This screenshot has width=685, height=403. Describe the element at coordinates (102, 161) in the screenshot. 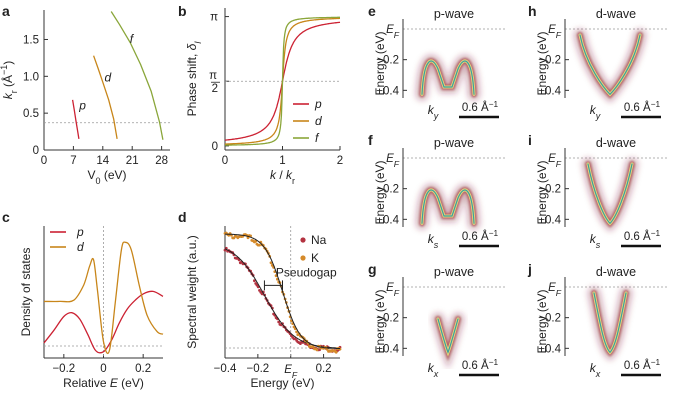

I see `x-tick-label: 14` at that location.